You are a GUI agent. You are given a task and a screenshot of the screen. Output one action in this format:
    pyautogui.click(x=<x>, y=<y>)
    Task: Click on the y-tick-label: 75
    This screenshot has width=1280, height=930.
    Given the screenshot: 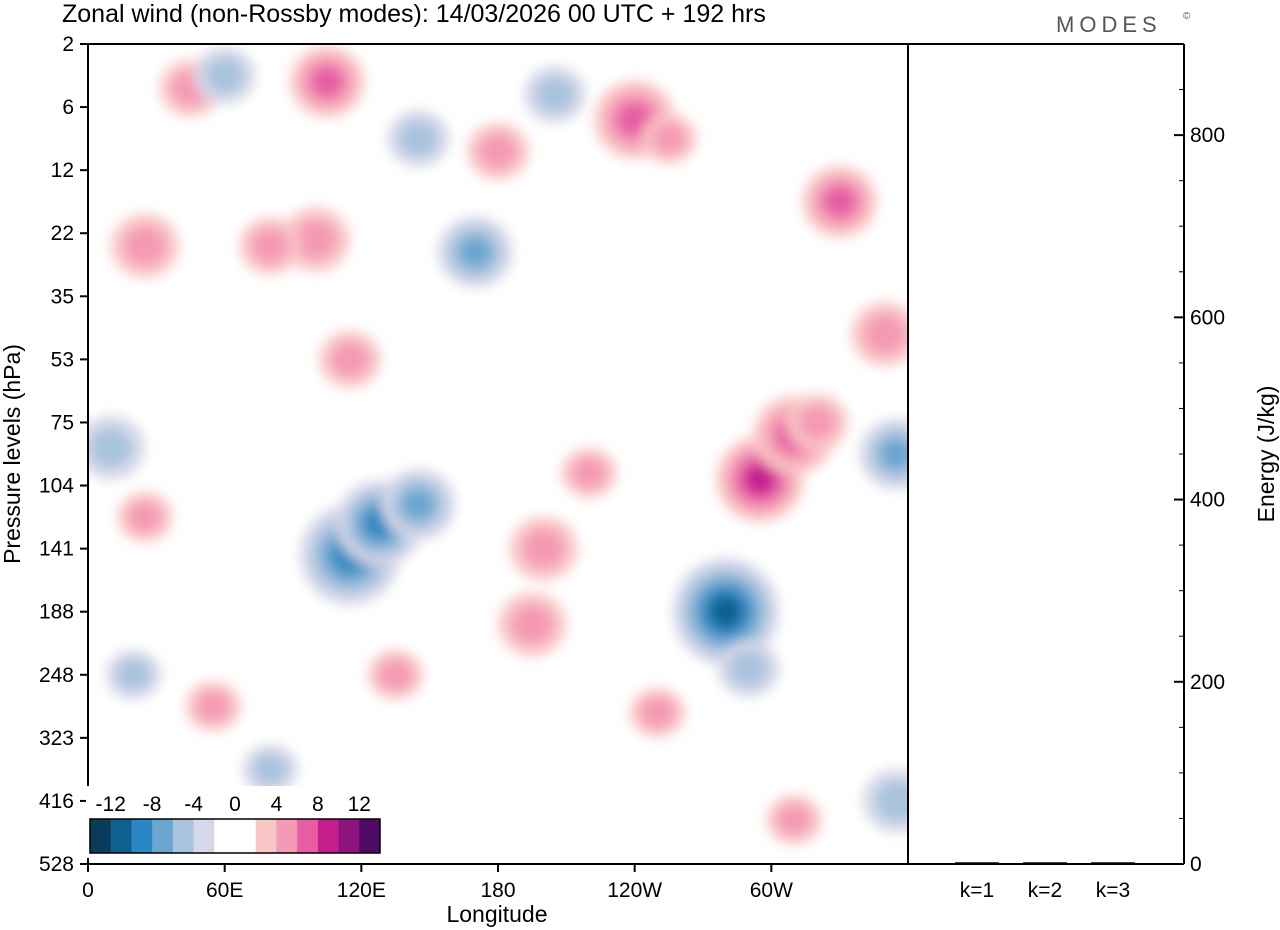 What is the action you would take?
    pyautogui.click(x=62, y=422)
    